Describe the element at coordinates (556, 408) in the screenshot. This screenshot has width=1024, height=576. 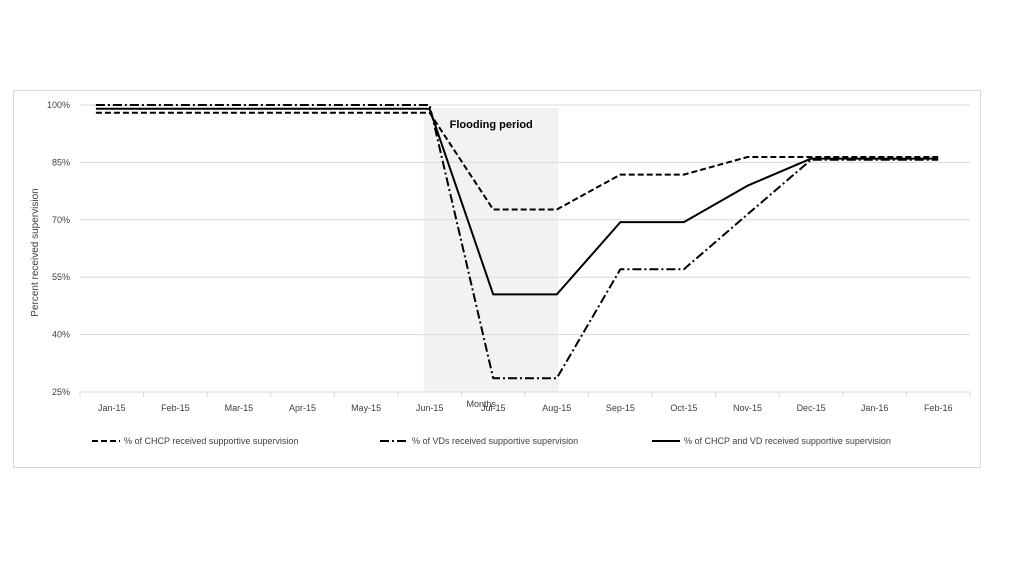
I see `x-tick-label: Aug-15` at that location.